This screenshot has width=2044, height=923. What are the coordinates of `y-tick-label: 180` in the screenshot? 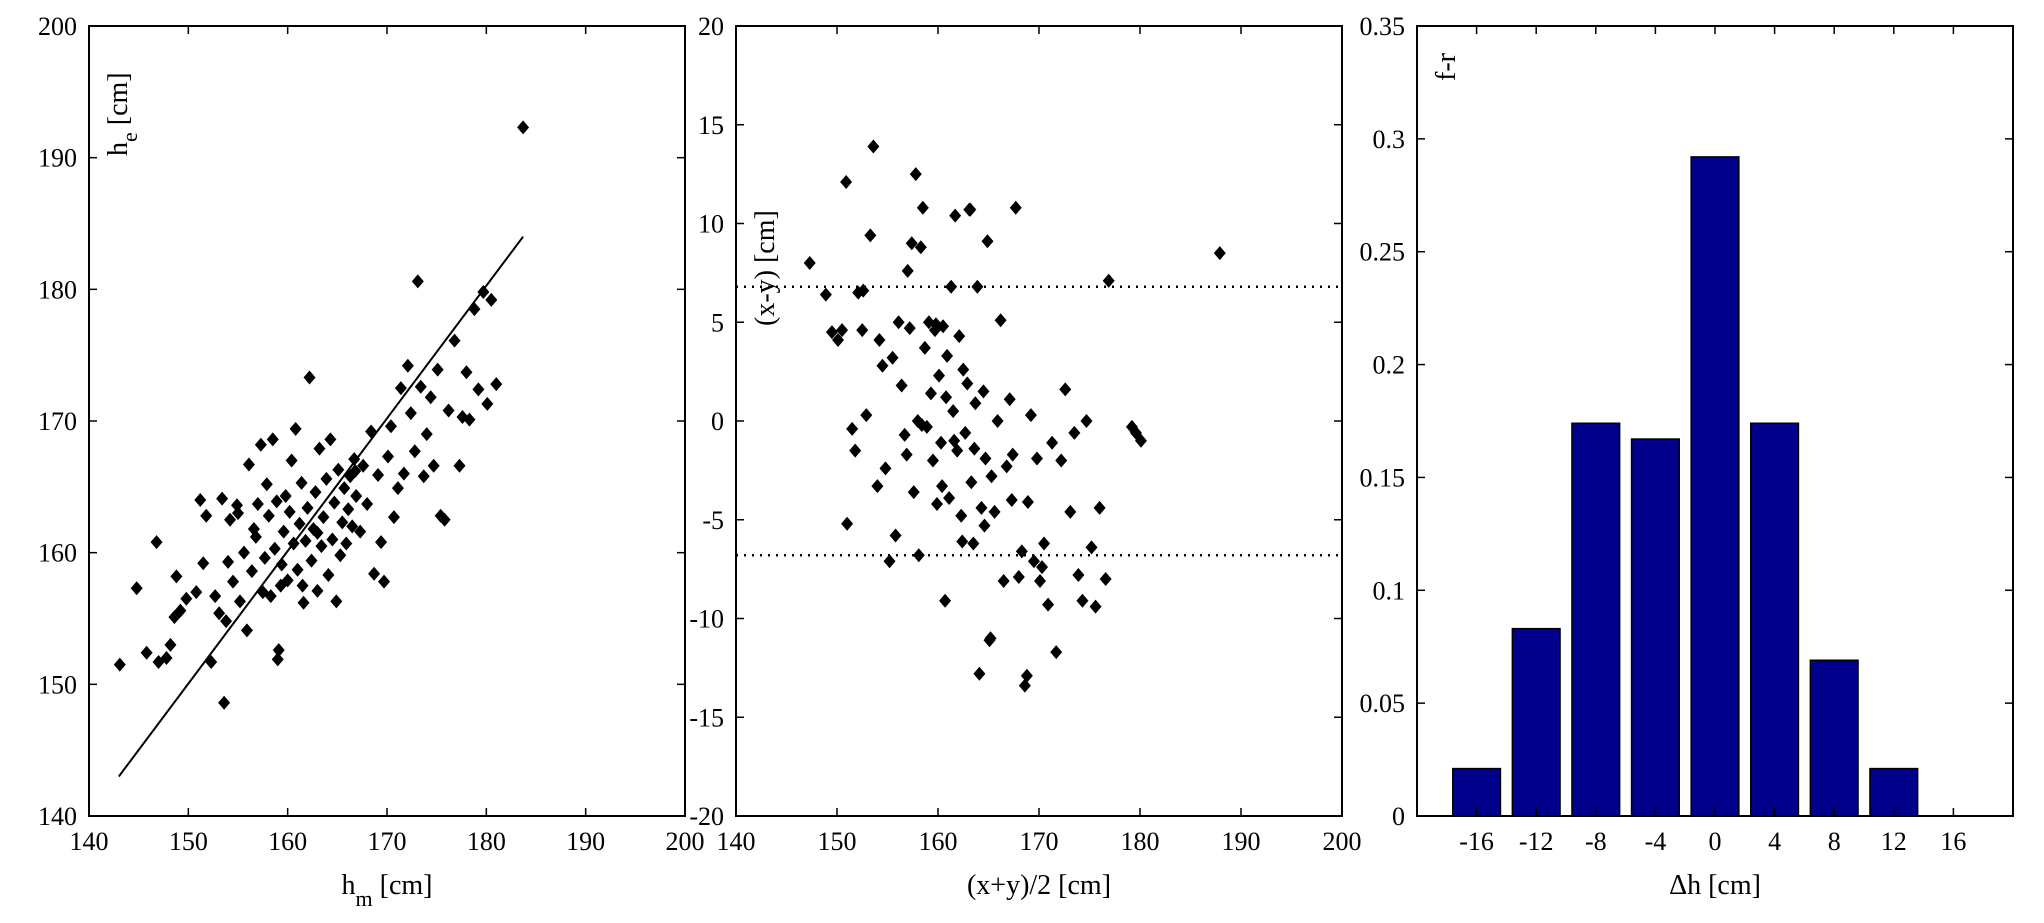 It's located at (57, 289).